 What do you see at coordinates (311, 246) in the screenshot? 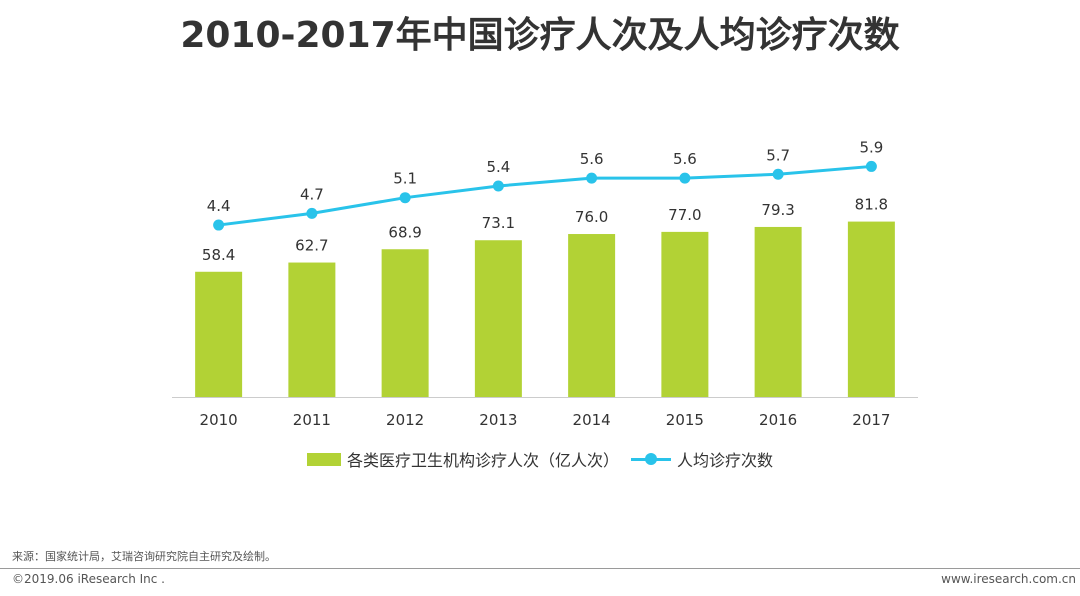
I see `bar-label-2011: 62.7` at bounding box center [311, 246].